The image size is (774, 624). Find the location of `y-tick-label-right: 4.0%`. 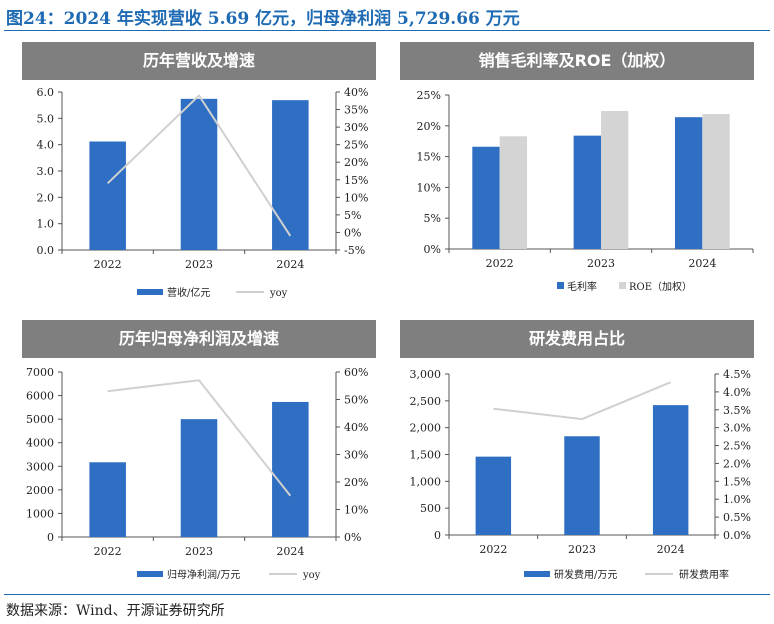

y-tick-label-right: 4.0% is located at coordinates (737, 392).